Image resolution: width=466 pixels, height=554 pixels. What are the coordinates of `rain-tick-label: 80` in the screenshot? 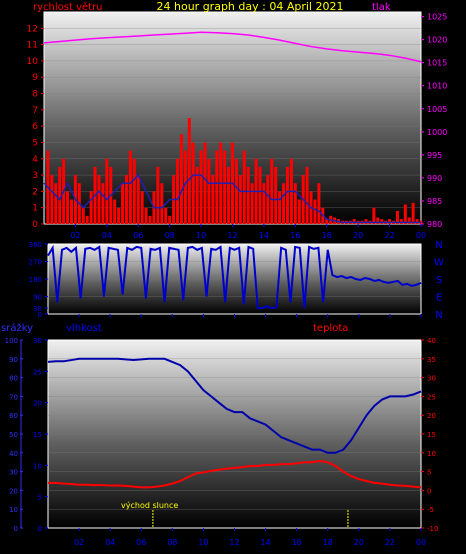 It's located at (13, 379).